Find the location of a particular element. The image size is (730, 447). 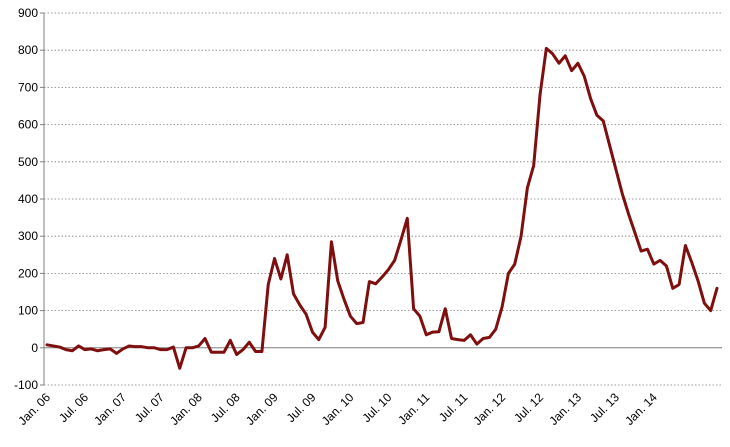

x-tick-label: Jan. 12 is located at coordinates (489, 409).